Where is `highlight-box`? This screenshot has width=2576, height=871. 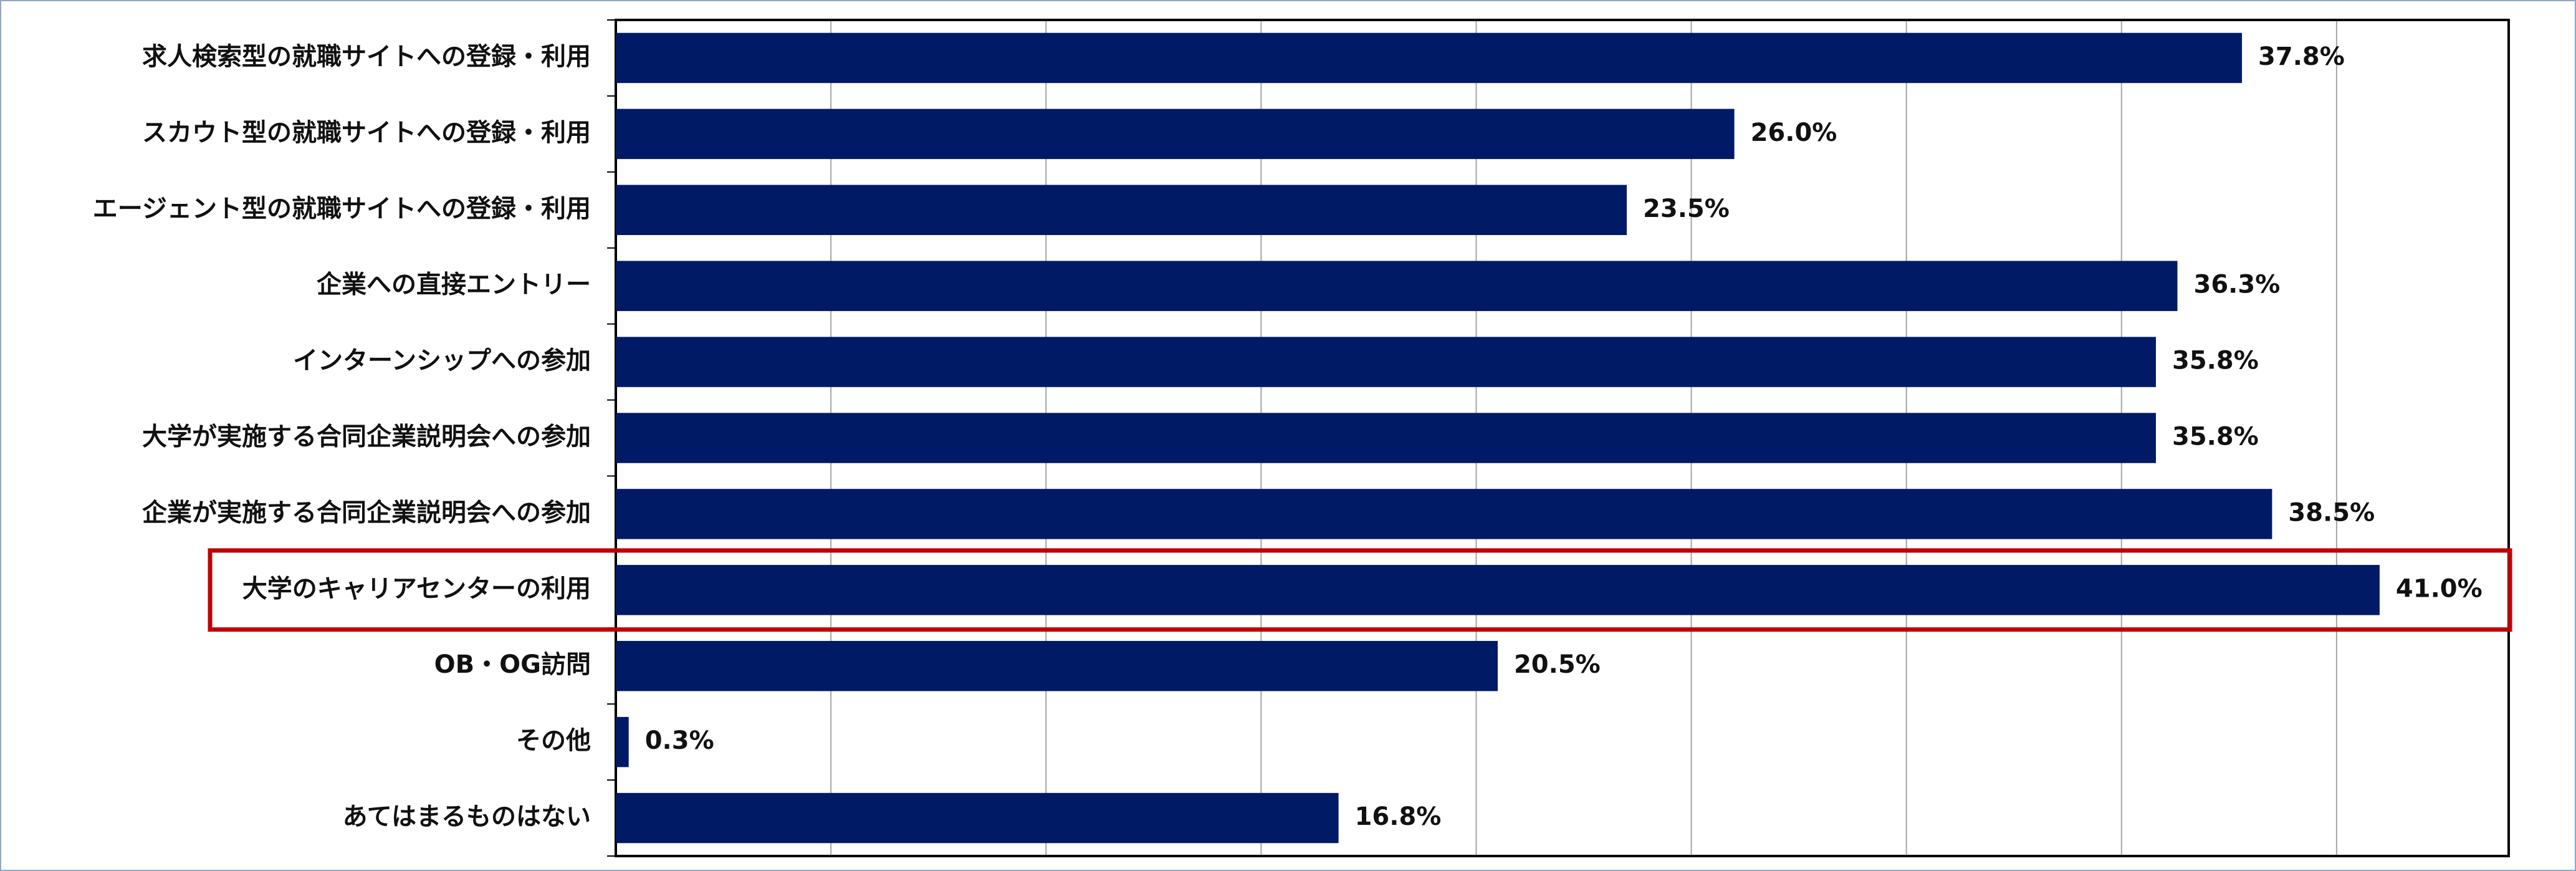
highlight-box is located at coordinates (1360, 590).